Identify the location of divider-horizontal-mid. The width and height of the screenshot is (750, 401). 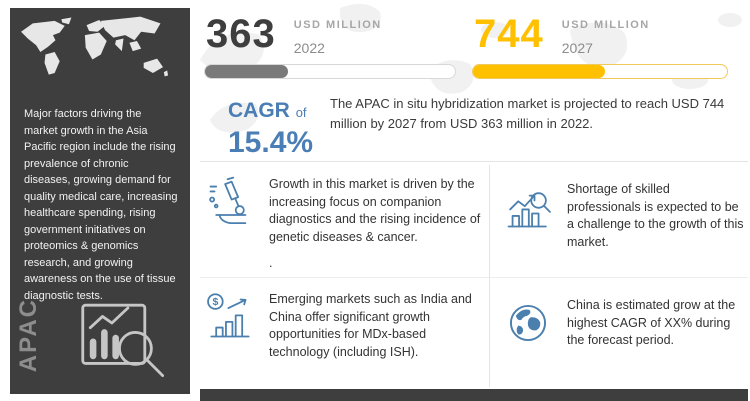
(474, 277).